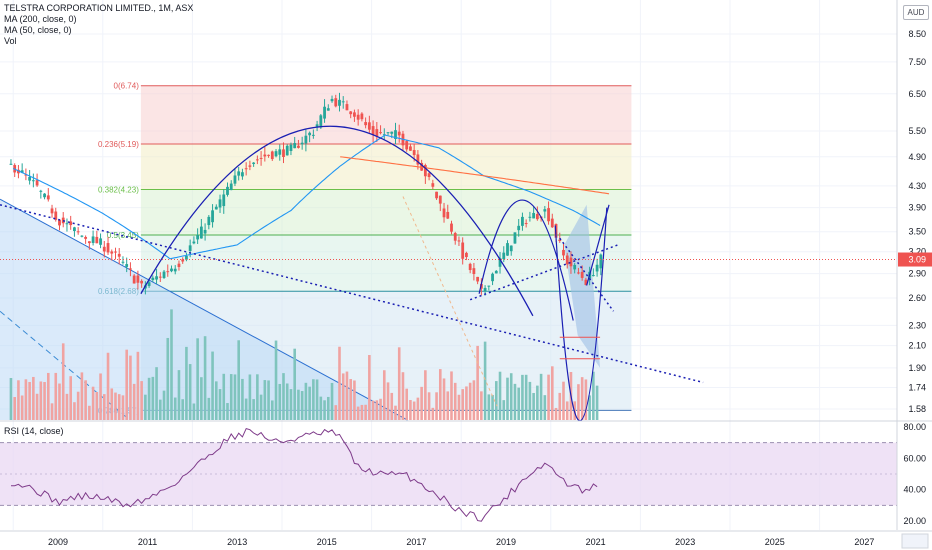 The image size is (932, 550). Describe the element at coordinates (40, 19) in the screenshot. I see `ma200-label: MA (200, close, 0)` at that location.